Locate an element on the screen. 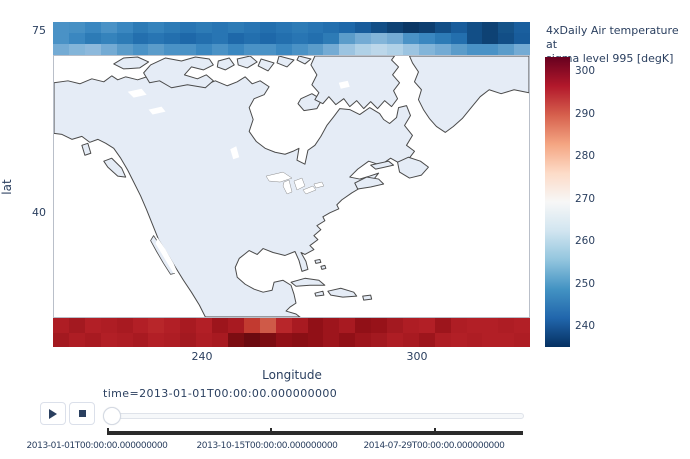 The width and height of the screenshot is (690, 459). slider-tick-label-2: 2014-07-29T00:00:00.000000000 is located at coordinates (434, 446).